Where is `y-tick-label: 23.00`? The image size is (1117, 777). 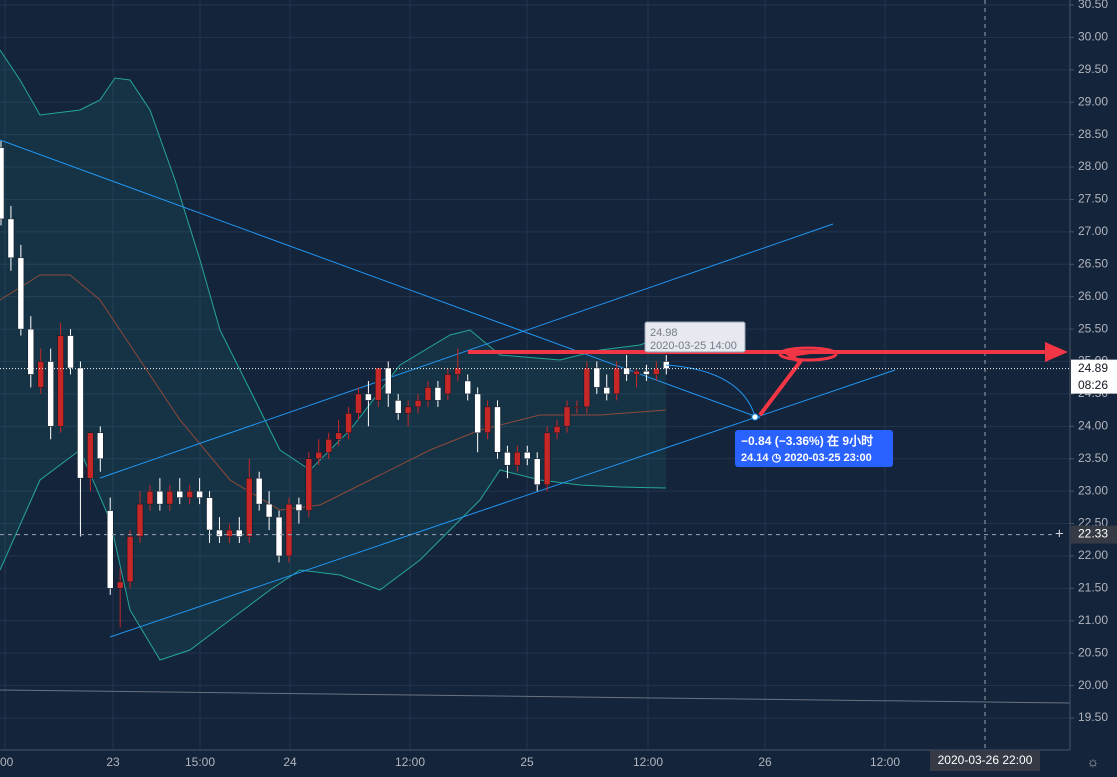 y-tick-label: 23.00 is located at coordinates (1093, 490).